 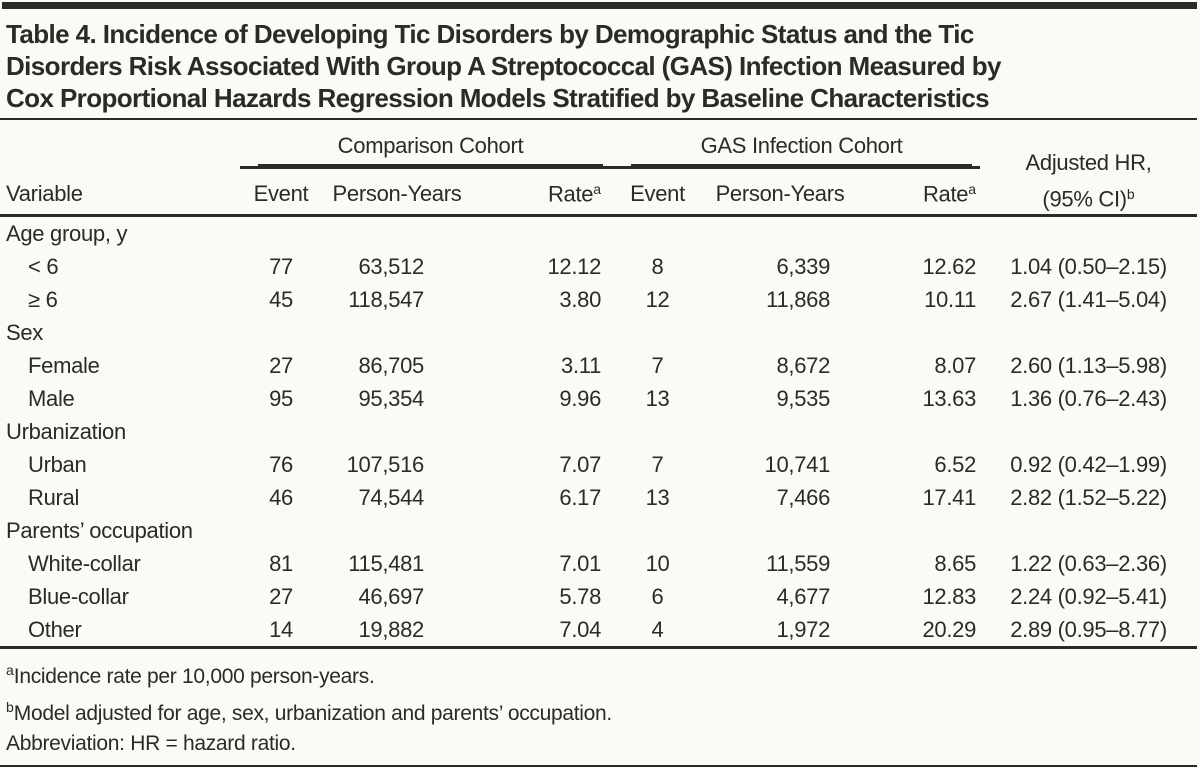 What do you see at coordinates (949, 398) in the screenshot?
I see `cell-gas-rate: 13.63` at bounding box center [949, 398].